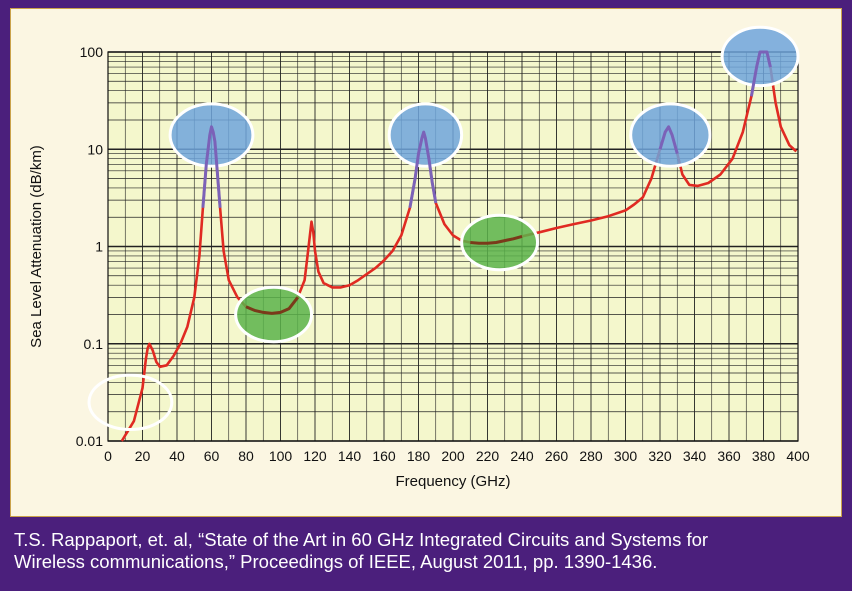 This screenshot has width=852, height=591. Describe the element at coordinates (695, 456) in the screenshot. I see `x-tick-label: 340` at that location.